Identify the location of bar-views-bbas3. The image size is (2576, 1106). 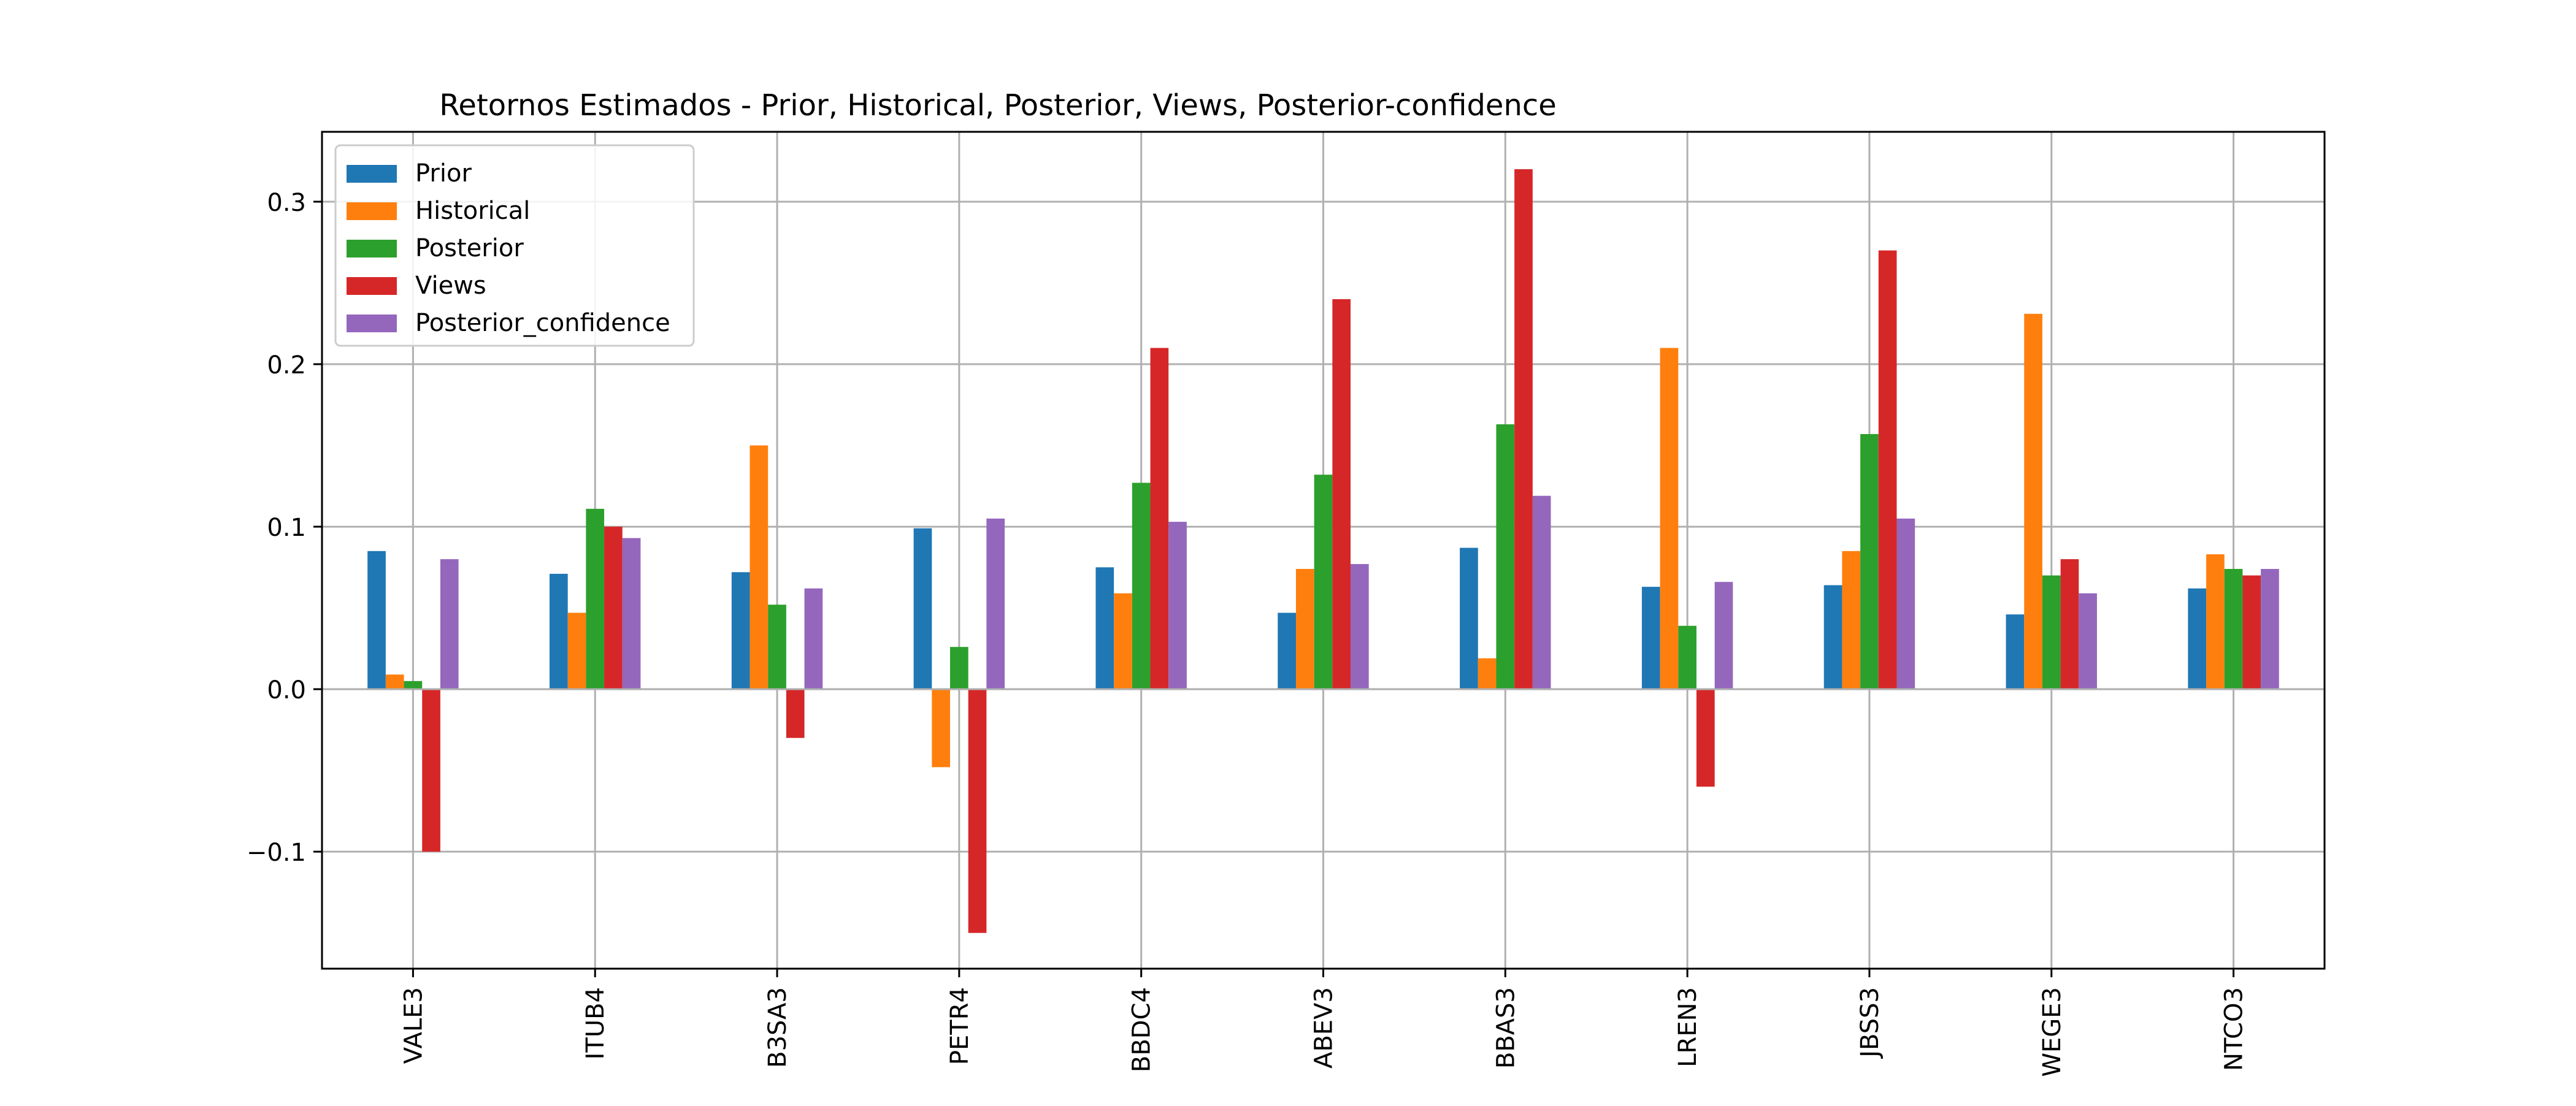
(1523, 429).